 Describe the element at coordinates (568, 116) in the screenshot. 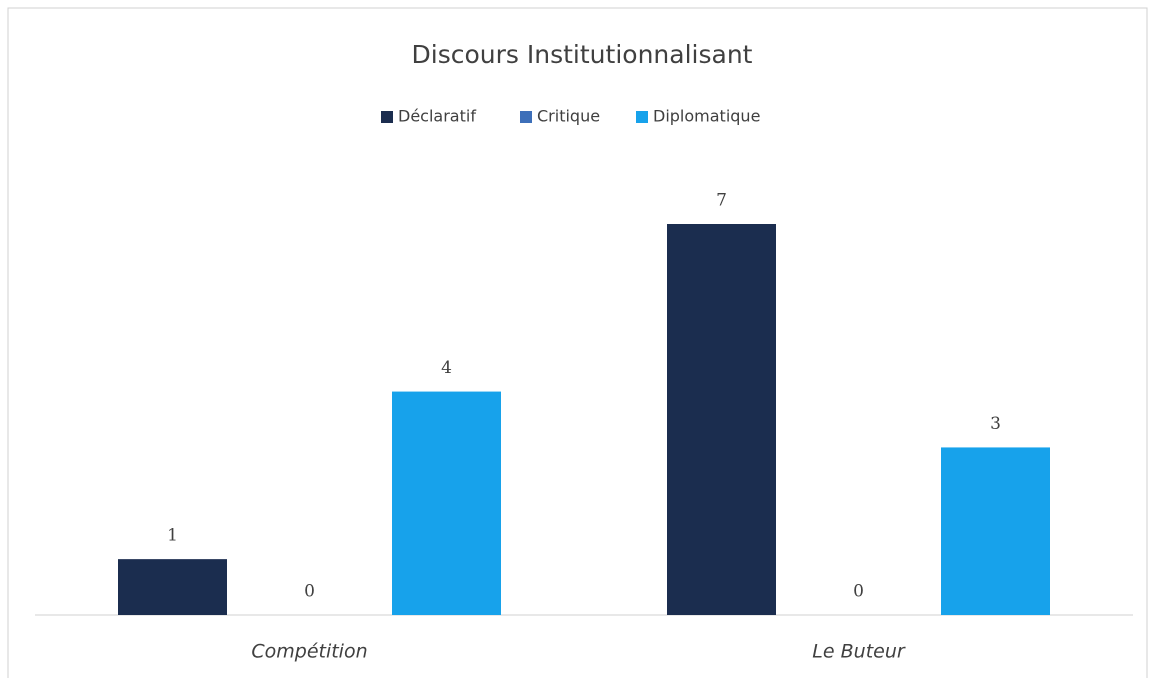

I see `legend-label: Critique` at that location.